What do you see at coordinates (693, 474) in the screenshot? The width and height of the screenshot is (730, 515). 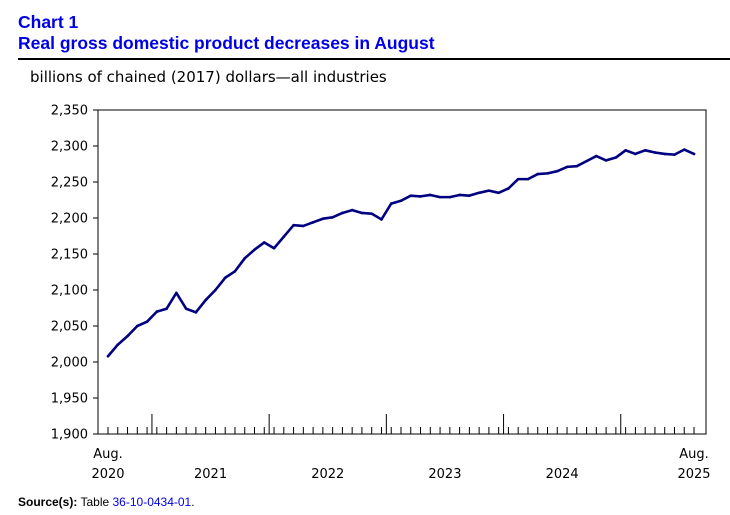 I see `x-tick-label-year: 2025` at bounding box center [693, 474].